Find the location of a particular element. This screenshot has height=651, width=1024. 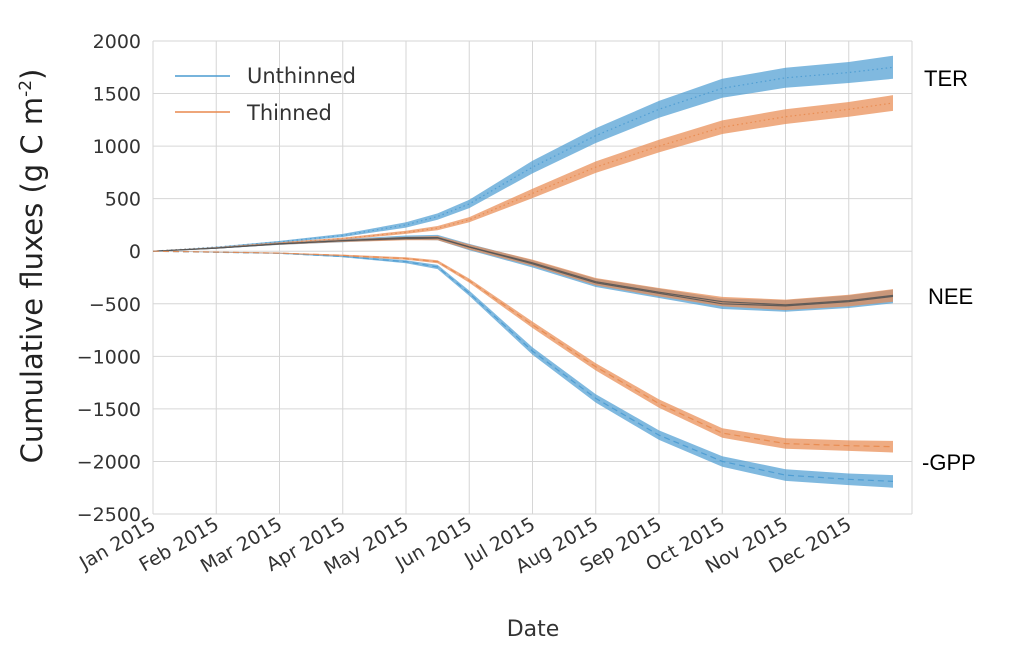

y-tick-label-2: 1000 is located at coordinates (117, 147).